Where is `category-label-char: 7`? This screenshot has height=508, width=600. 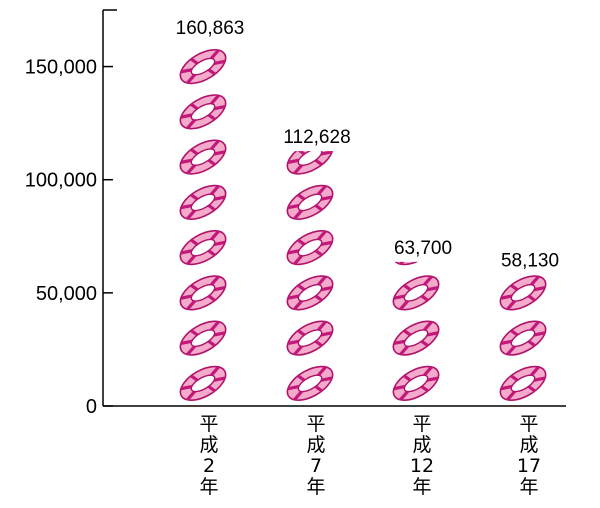 category-label-char: 7 is located at coordinates (316, 466).